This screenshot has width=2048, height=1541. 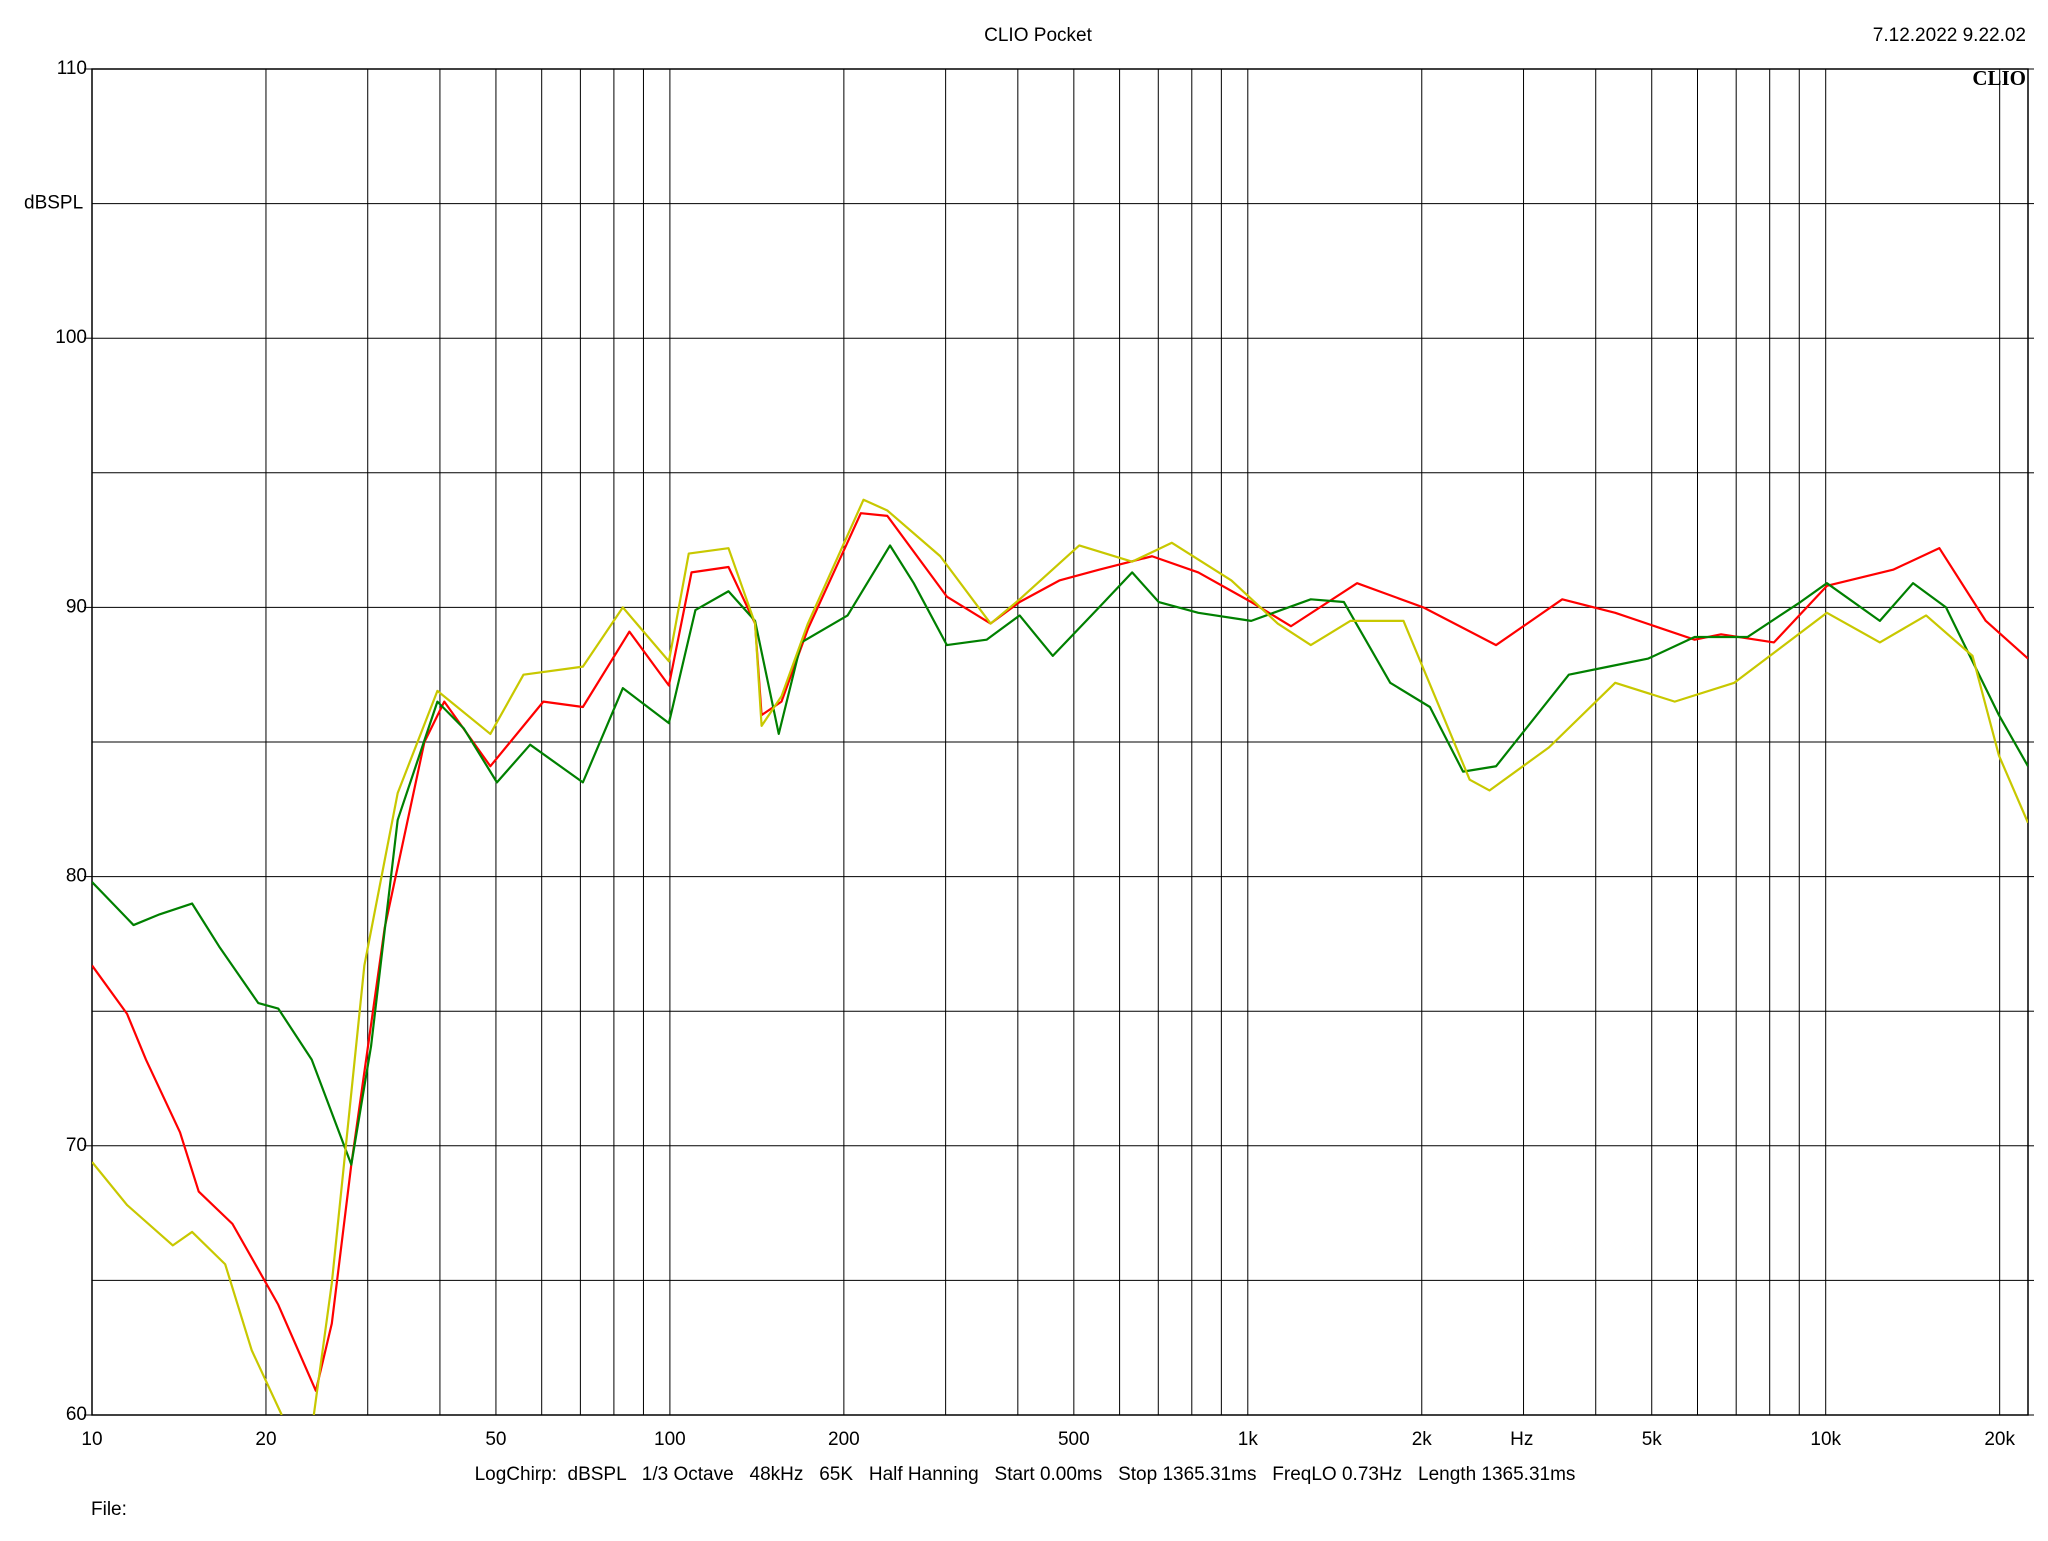 I want to click on x-tick-label: 1k, so click(x=1248, y=1439).